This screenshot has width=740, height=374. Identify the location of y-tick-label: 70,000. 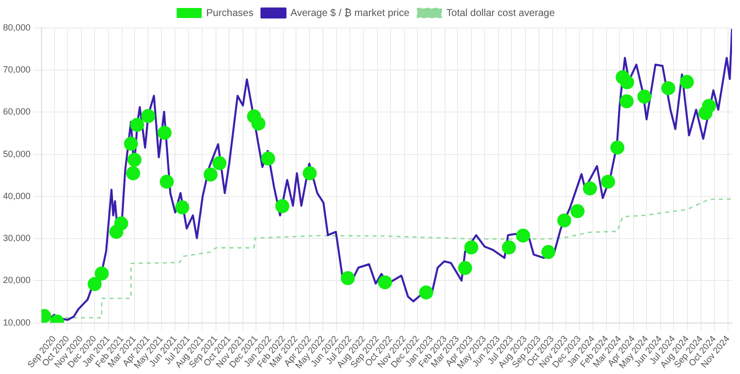
(16, 69).